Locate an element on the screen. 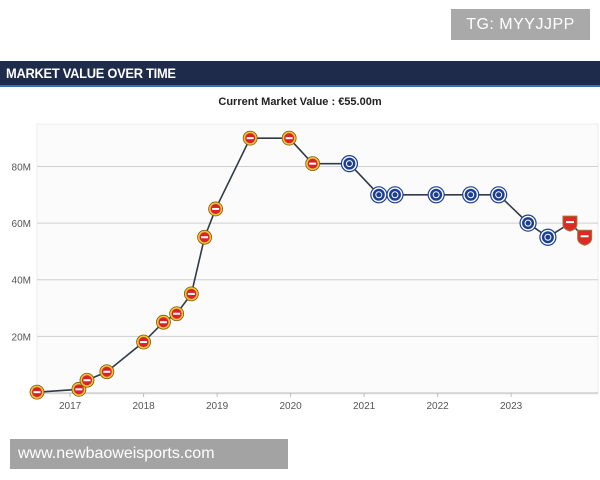 The image size is (600, 480). section-title: MARKET VALUE OVER TIME is located at coordinates (91, 73).